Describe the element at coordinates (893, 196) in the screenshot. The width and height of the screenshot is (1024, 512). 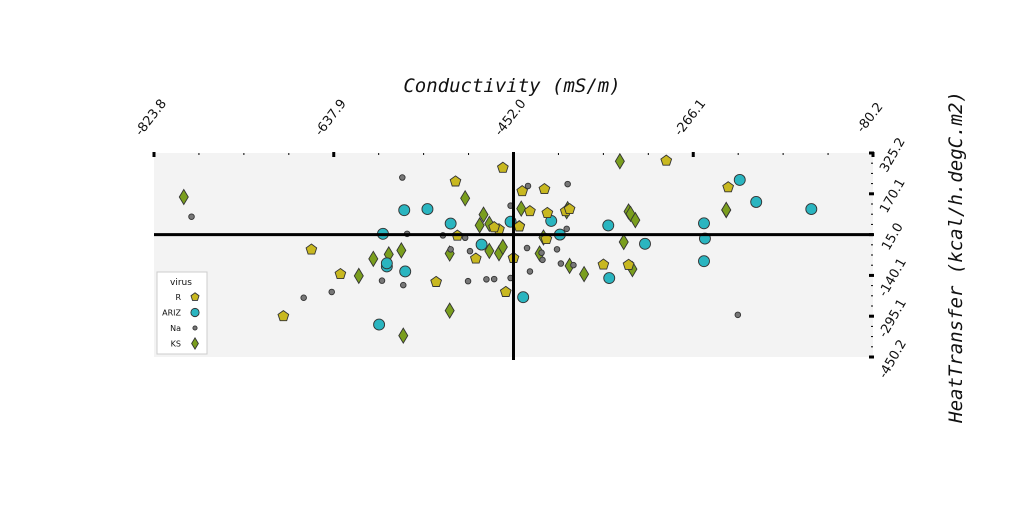
I see `y-tick-label: 170.1` at that location.